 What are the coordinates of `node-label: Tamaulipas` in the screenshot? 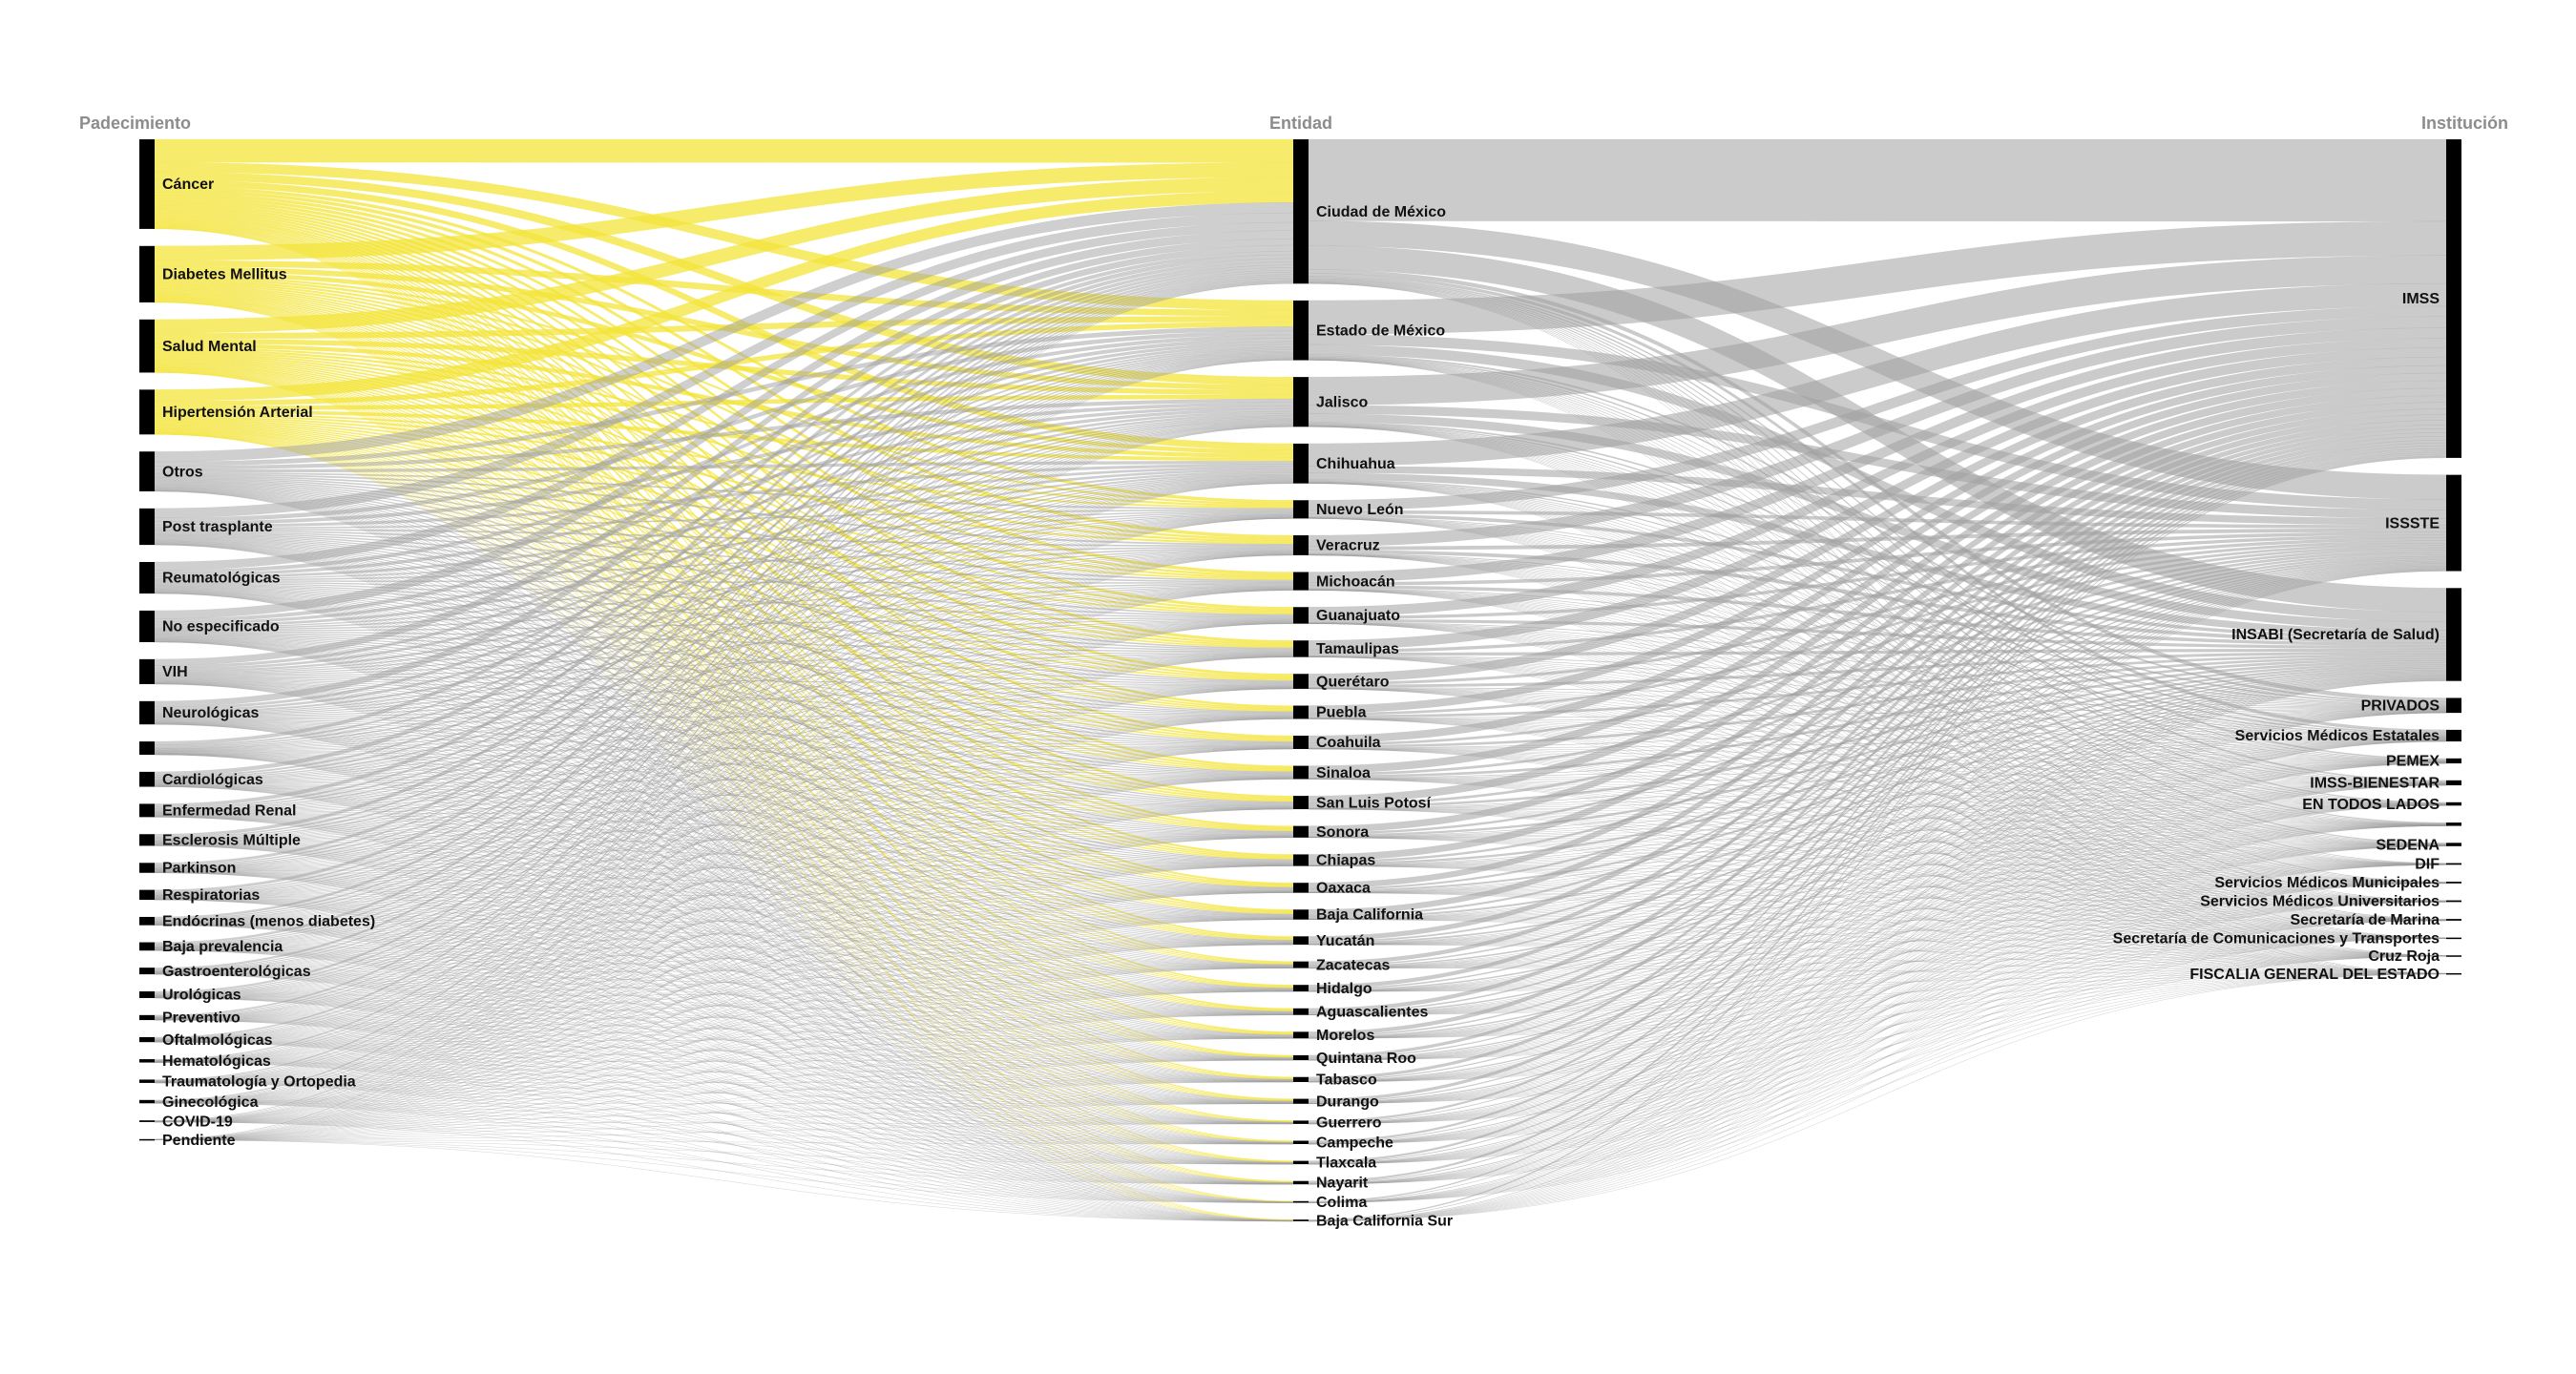 It's located at (1357, 649).